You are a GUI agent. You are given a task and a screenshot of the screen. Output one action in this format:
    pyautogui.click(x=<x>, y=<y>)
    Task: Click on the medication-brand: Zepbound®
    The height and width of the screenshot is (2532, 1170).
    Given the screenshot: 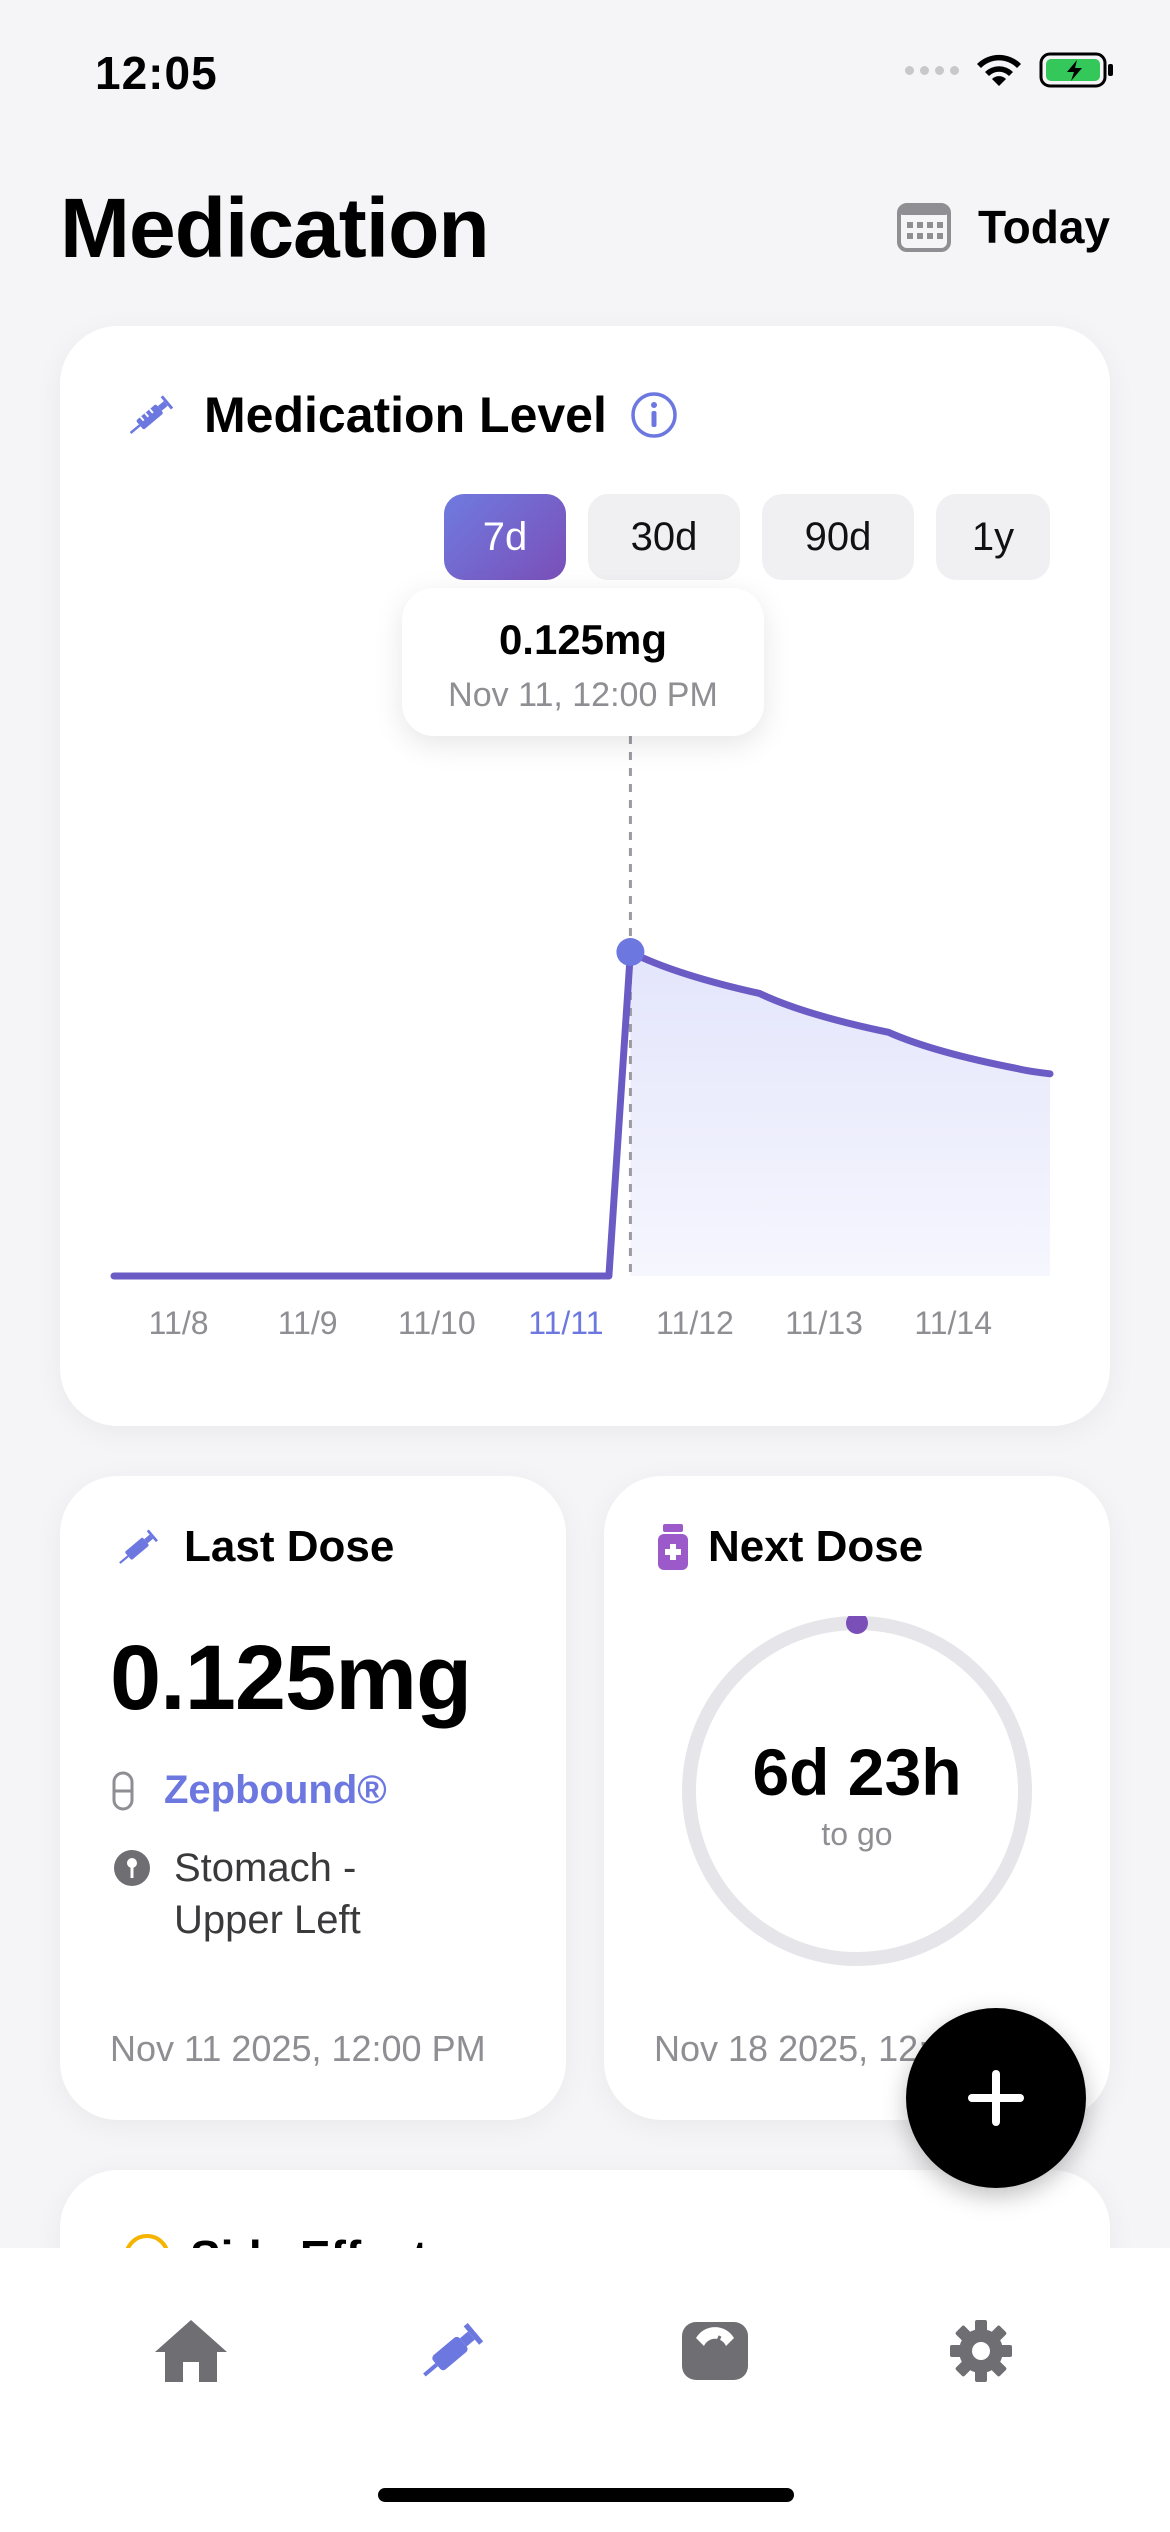 What is the action you would take?
    pyautogui.click(x=249, y=1790)
    